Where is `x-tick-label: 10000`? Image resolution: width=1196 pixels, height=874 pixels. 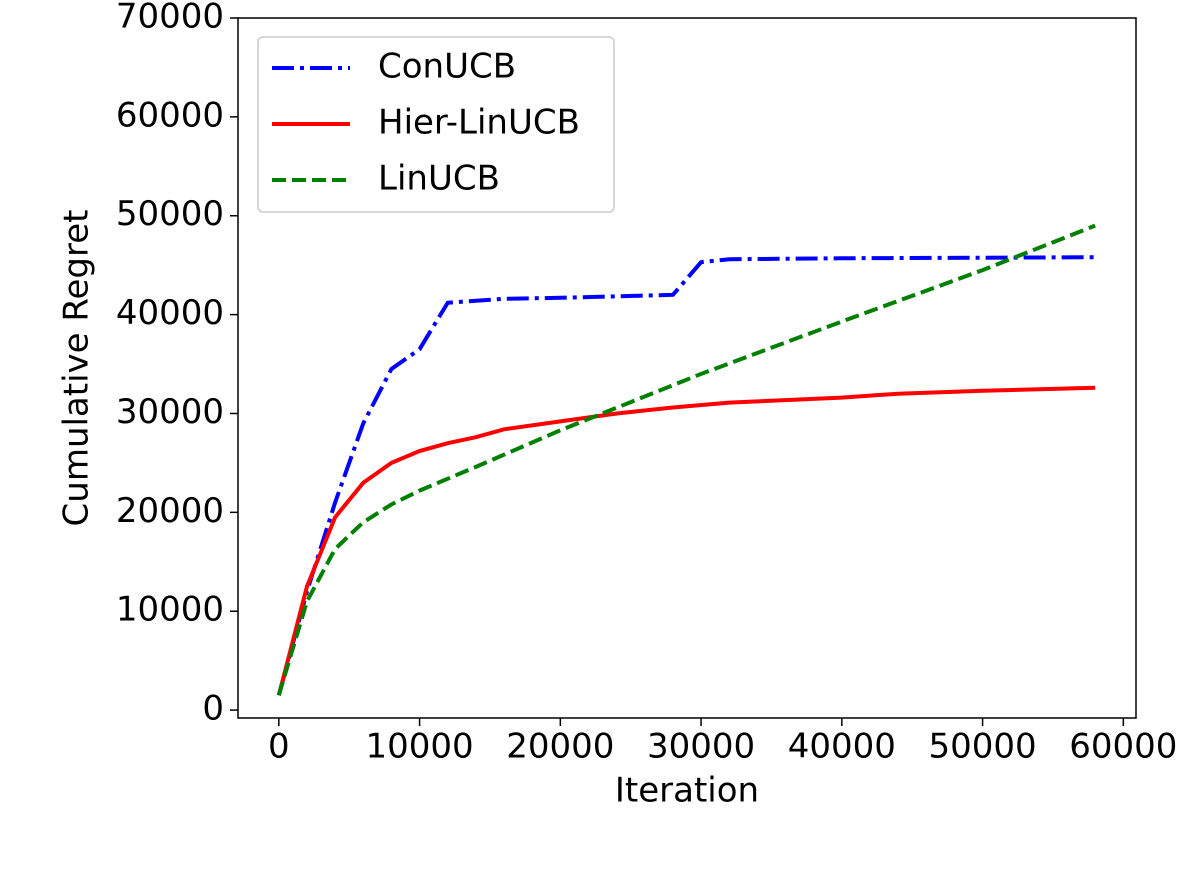 x-tick-label: 10000 is located at coordinates (419, 747).